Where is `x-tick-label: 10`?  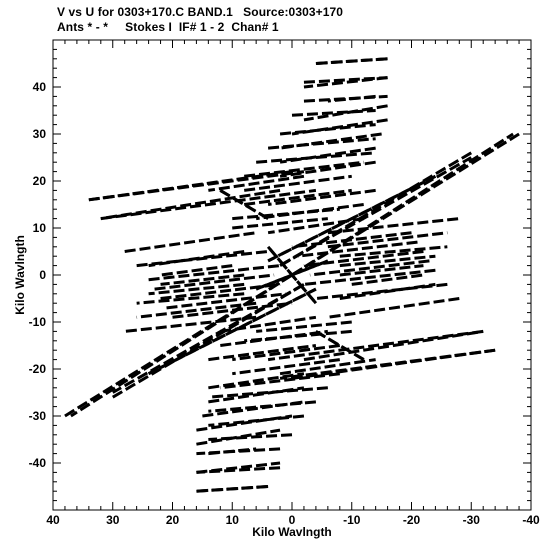 x-tick-label: 10 is located at coordinates (233, 520).